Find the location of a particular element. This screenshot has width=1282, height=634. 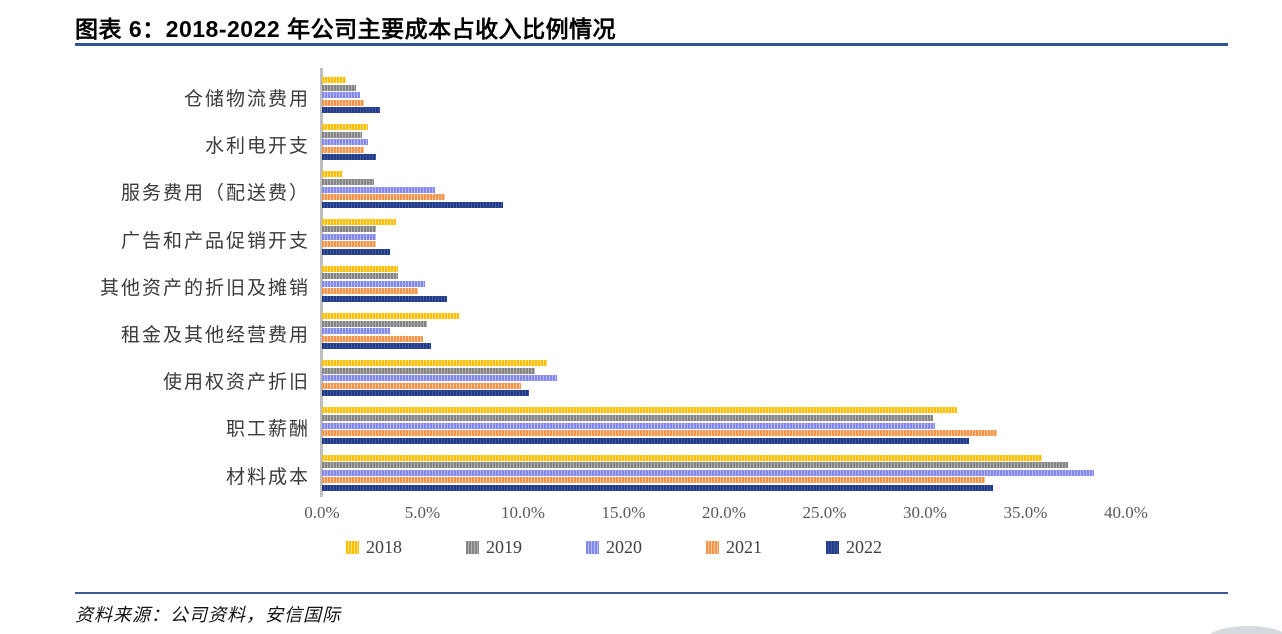

bar-2022-cat2 is located at coordinates (349, 157).